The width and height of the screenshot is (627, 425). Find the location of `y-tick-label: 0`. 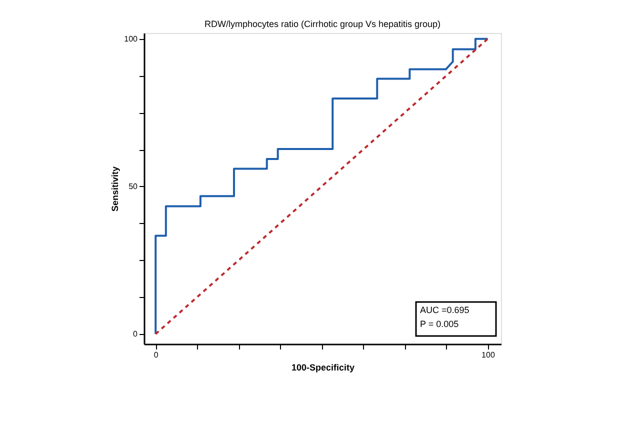

y-tick-label: 0 is located at coordinates (135, 333).